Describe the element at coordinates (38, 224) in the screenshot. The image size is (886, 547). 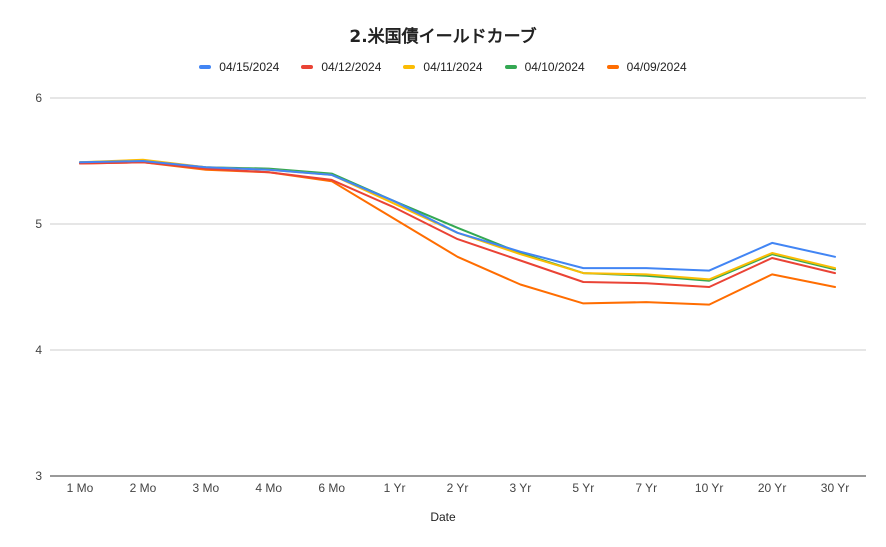
I see `y-tick-label-2: 5` at that location.